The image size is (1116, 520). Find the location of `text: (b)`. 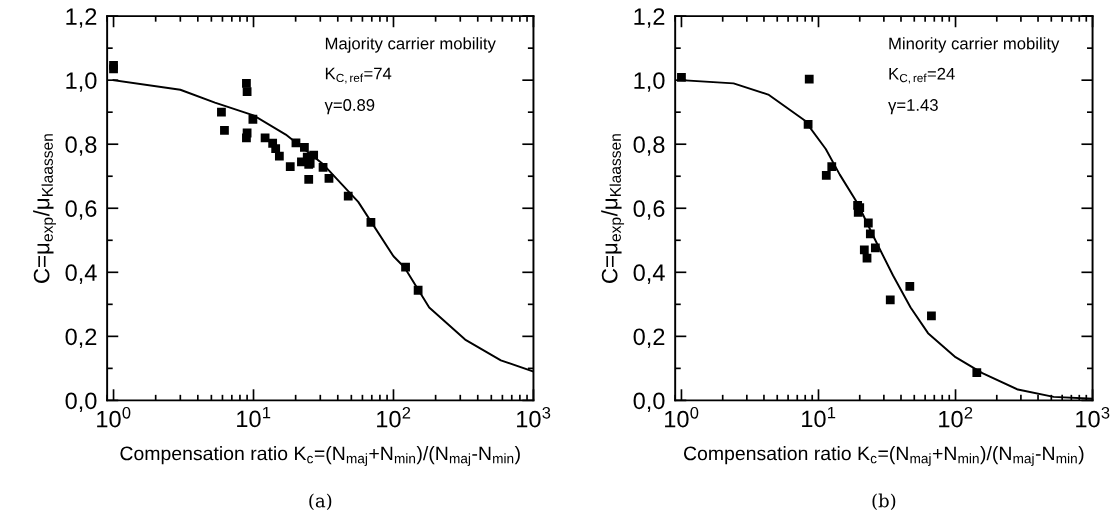

text: (b) is located at coordinates (884, 502).